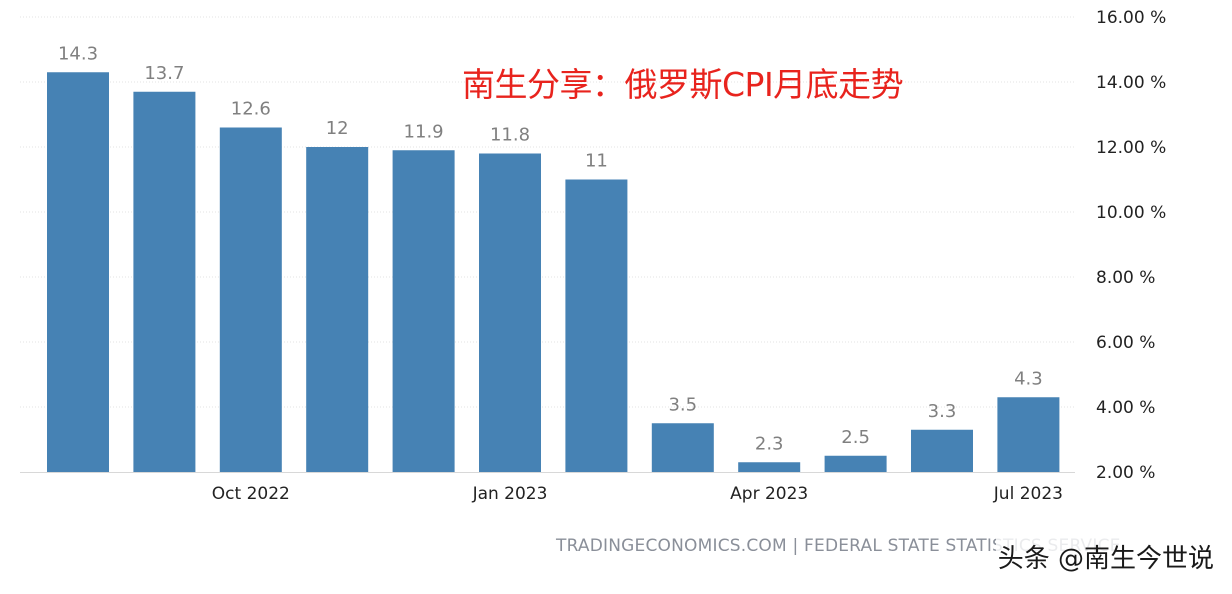 The image size is (1232, 594). What do you see at coordinates (1125, 343) in the screenshot?
I see `y-tick-label: 6.00 %` at bounding box center [1125, 343].